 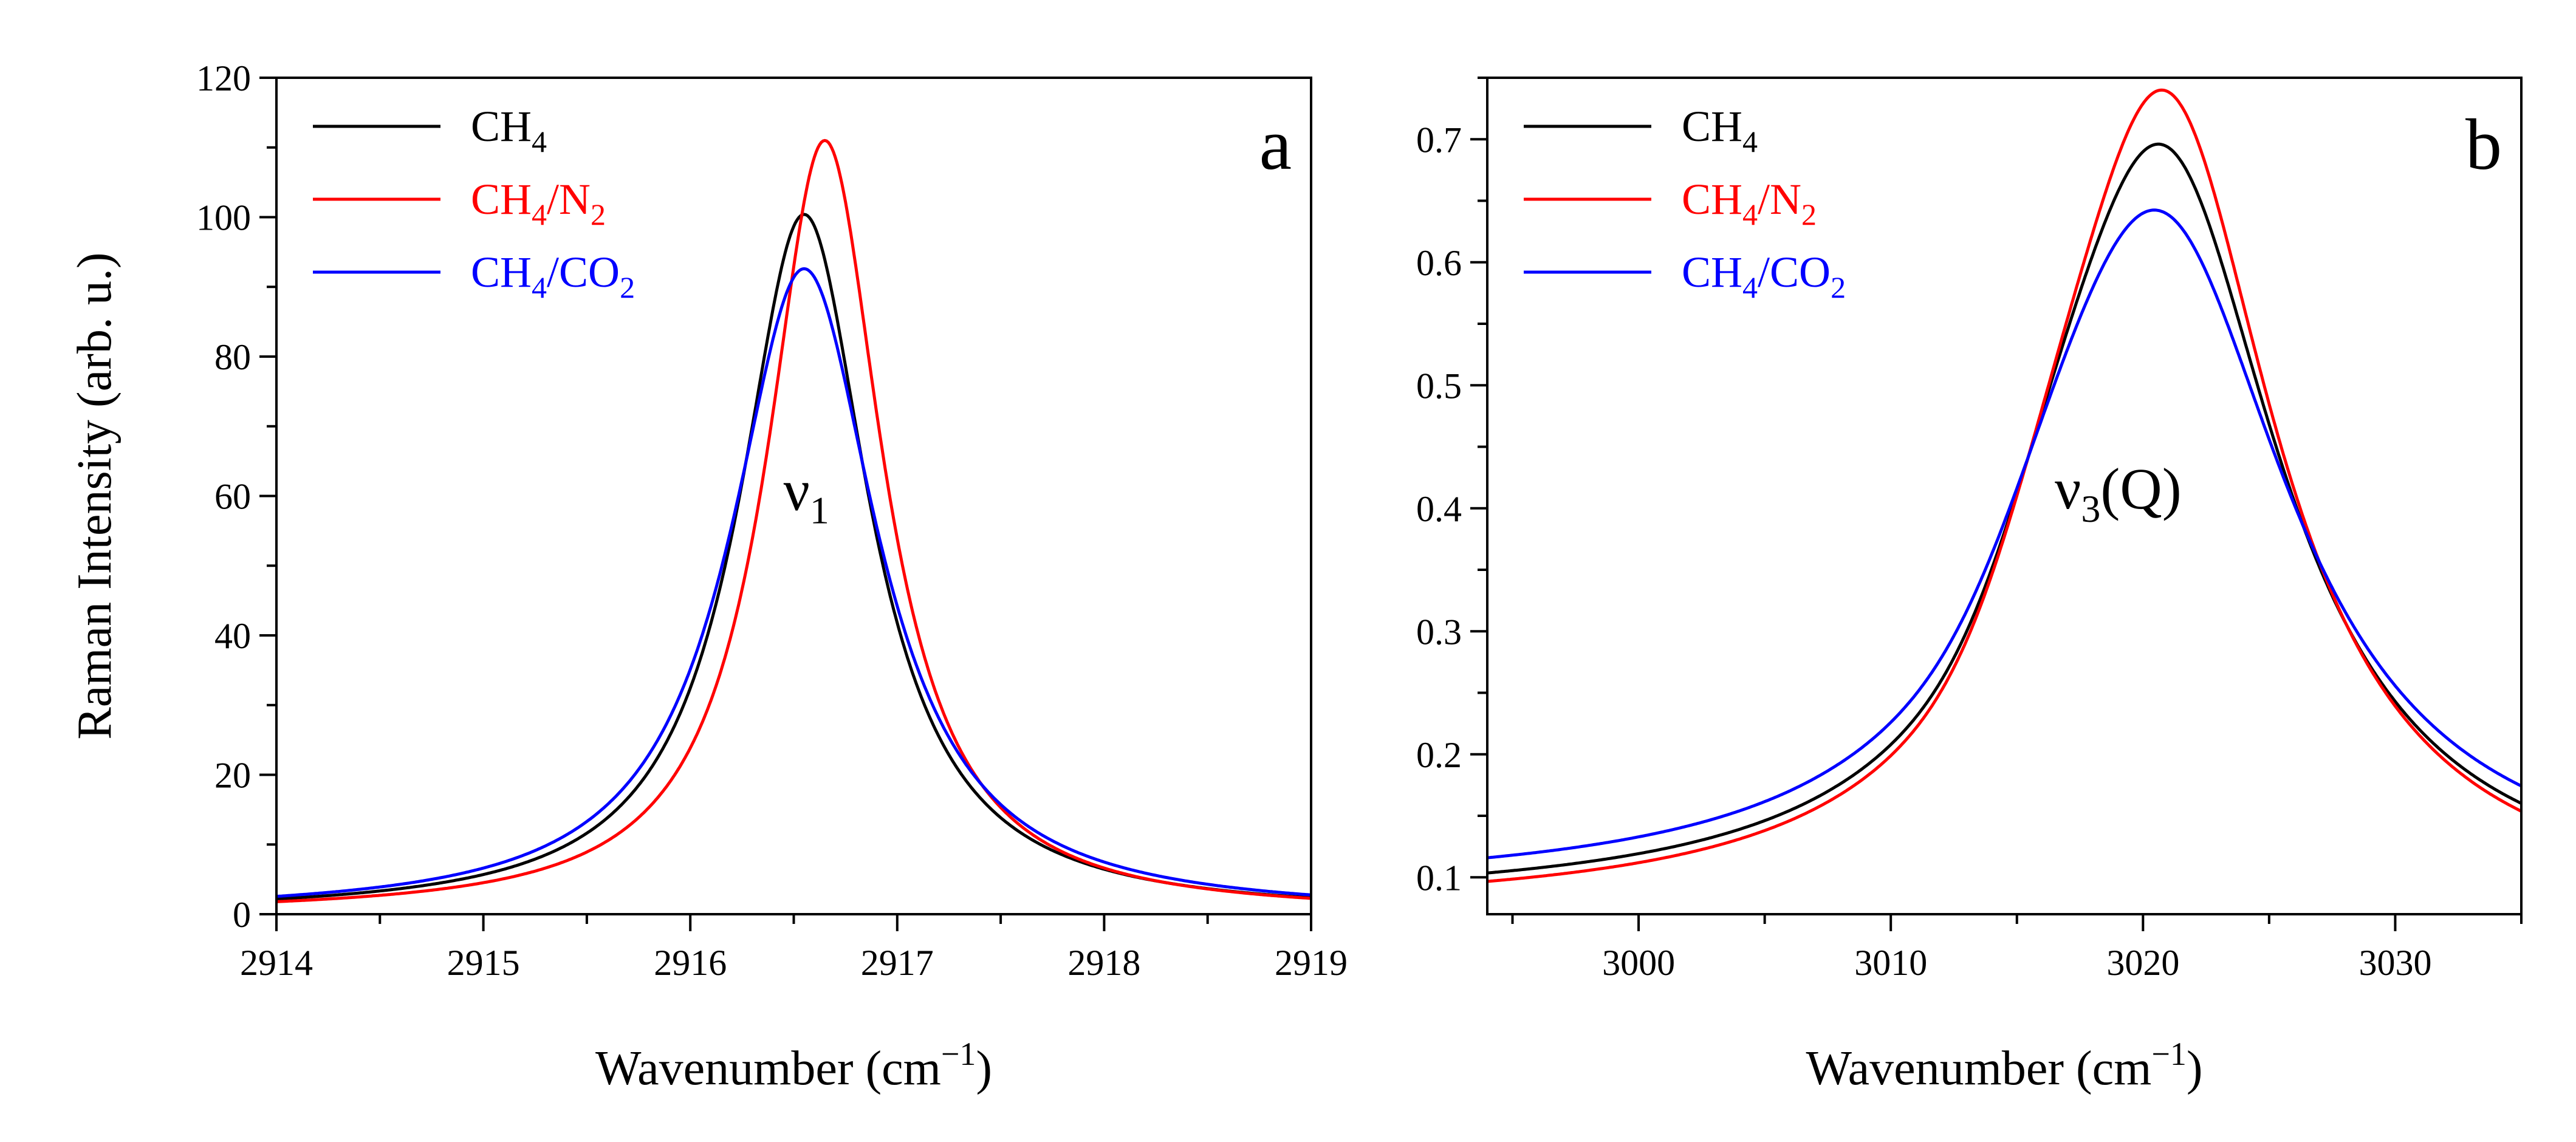 I want to click on y-tick-label: 0.6, so click(x=1439, y=263).